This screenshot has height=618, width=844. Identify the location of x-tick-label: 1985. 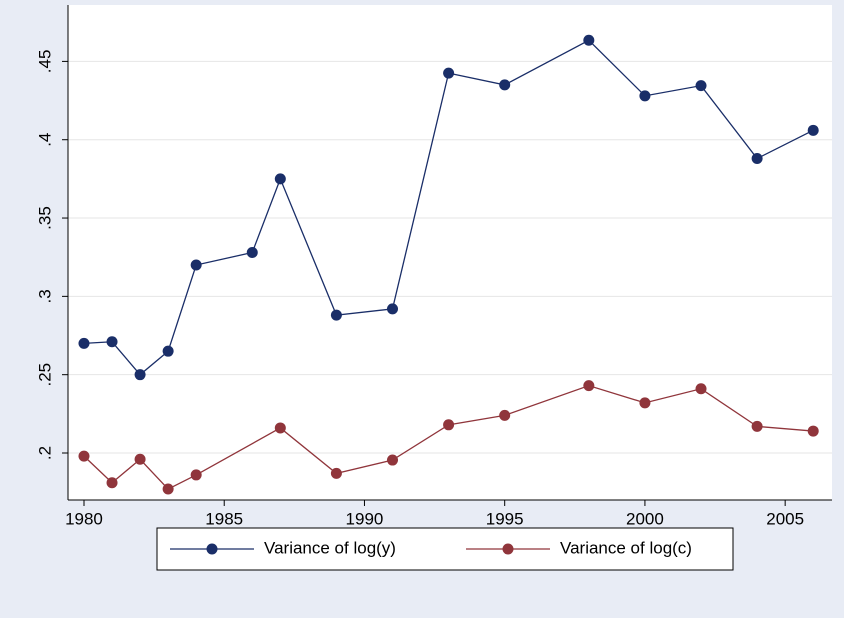
(224, 518).